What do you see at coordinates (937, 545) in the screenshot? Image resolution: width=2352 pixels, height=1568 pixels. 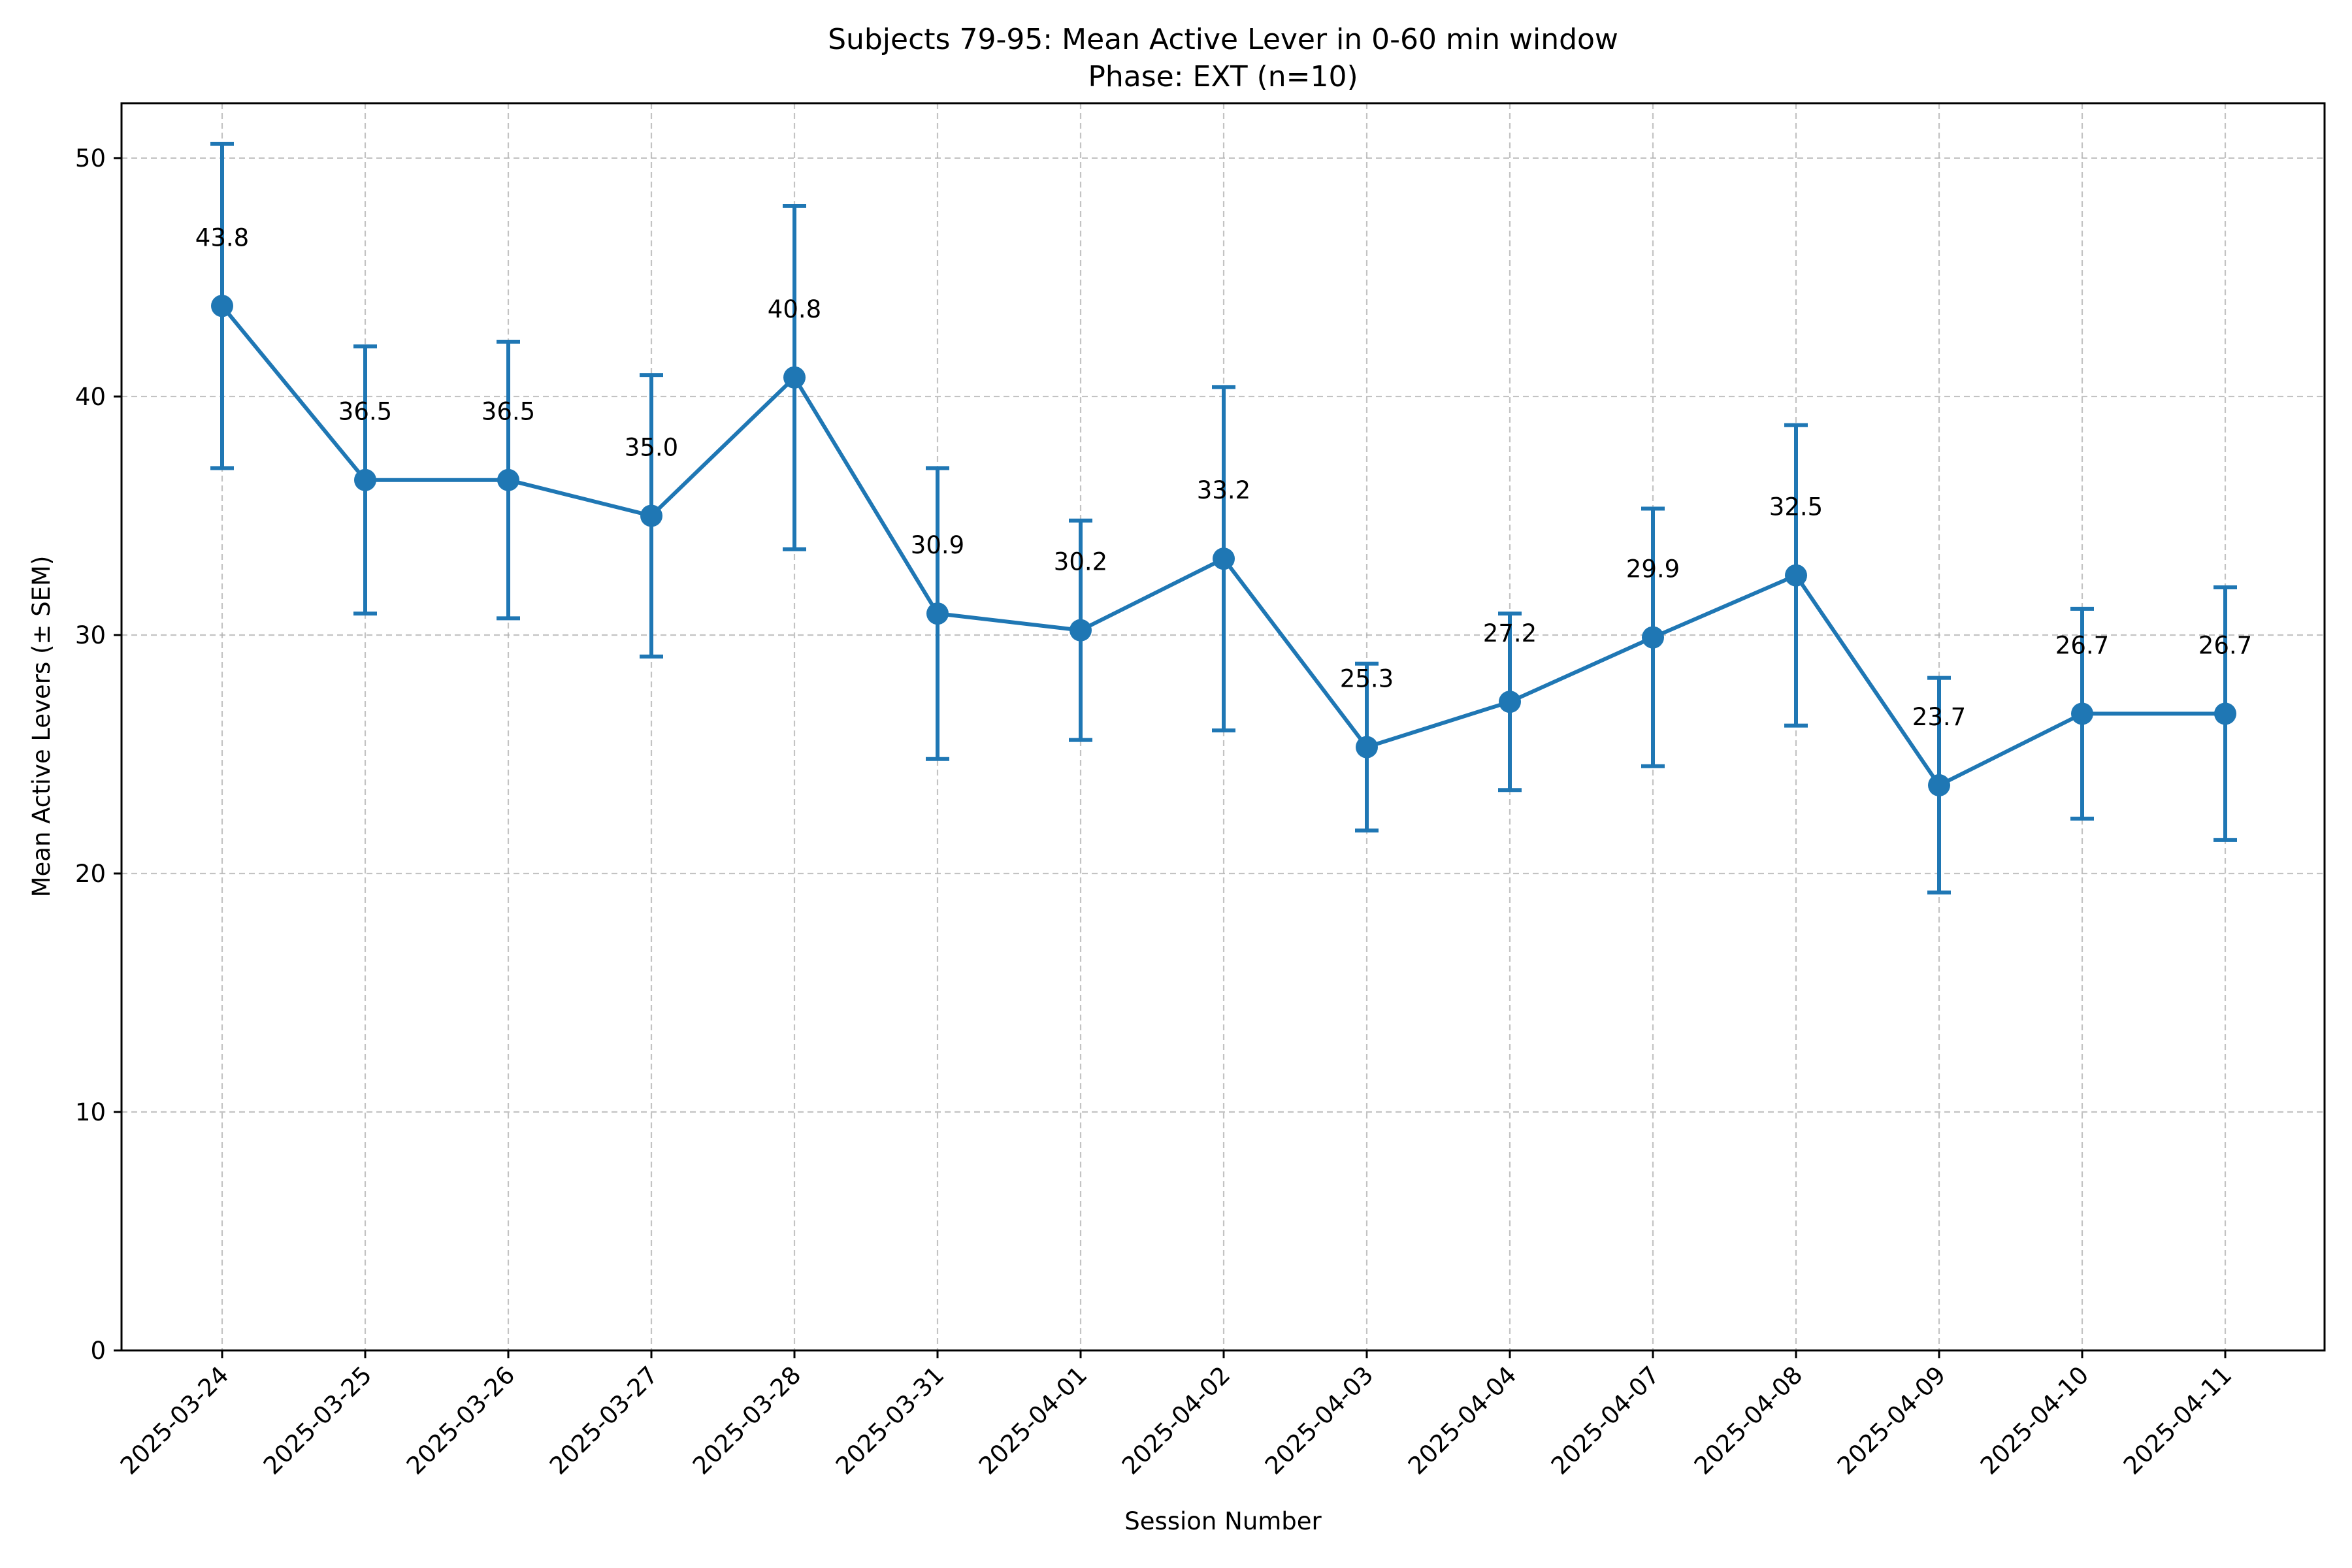 I see `data-label: 30.9` at bounding box center [937, 545].